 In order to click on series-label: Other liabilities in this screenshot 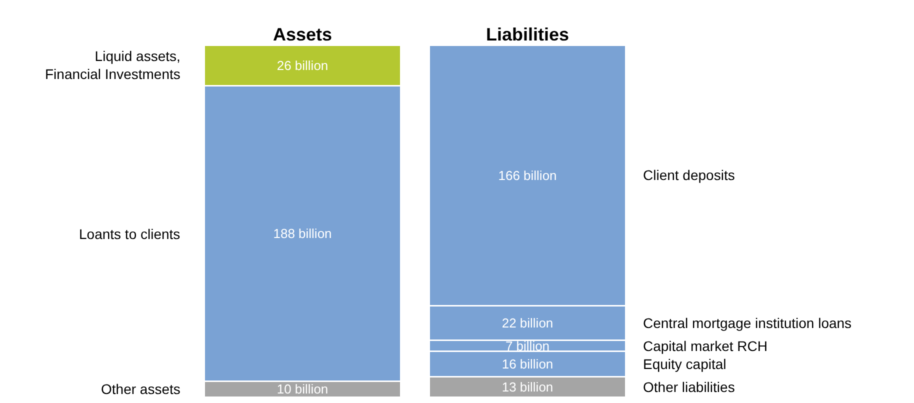, I will do `click(689, 387)`.